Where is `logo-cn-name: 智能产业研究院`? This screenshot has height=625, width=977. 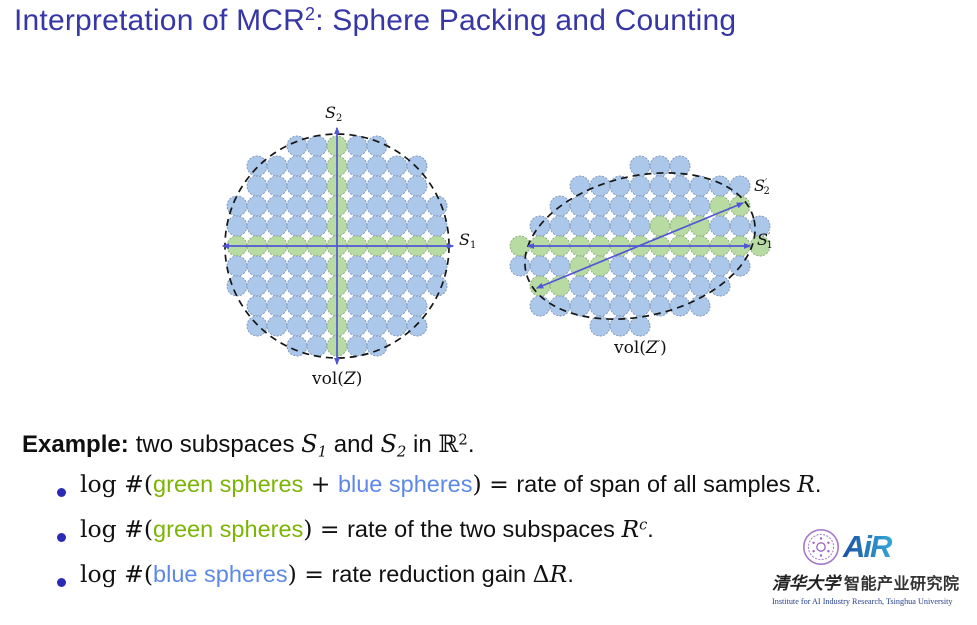 logo-cn-name: 智能产业研究院 is located at coordinates (902, 584).